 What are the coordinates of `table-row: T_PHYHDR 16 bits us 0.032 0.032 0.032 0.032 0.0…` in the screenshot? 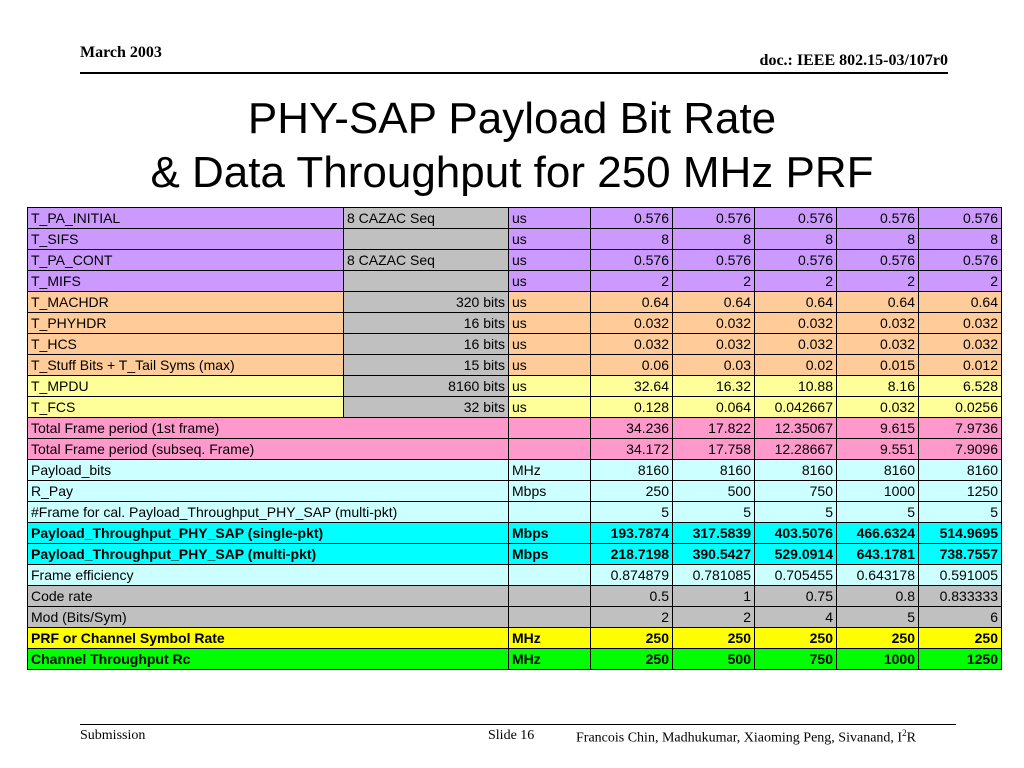 It's located at (514, 323).